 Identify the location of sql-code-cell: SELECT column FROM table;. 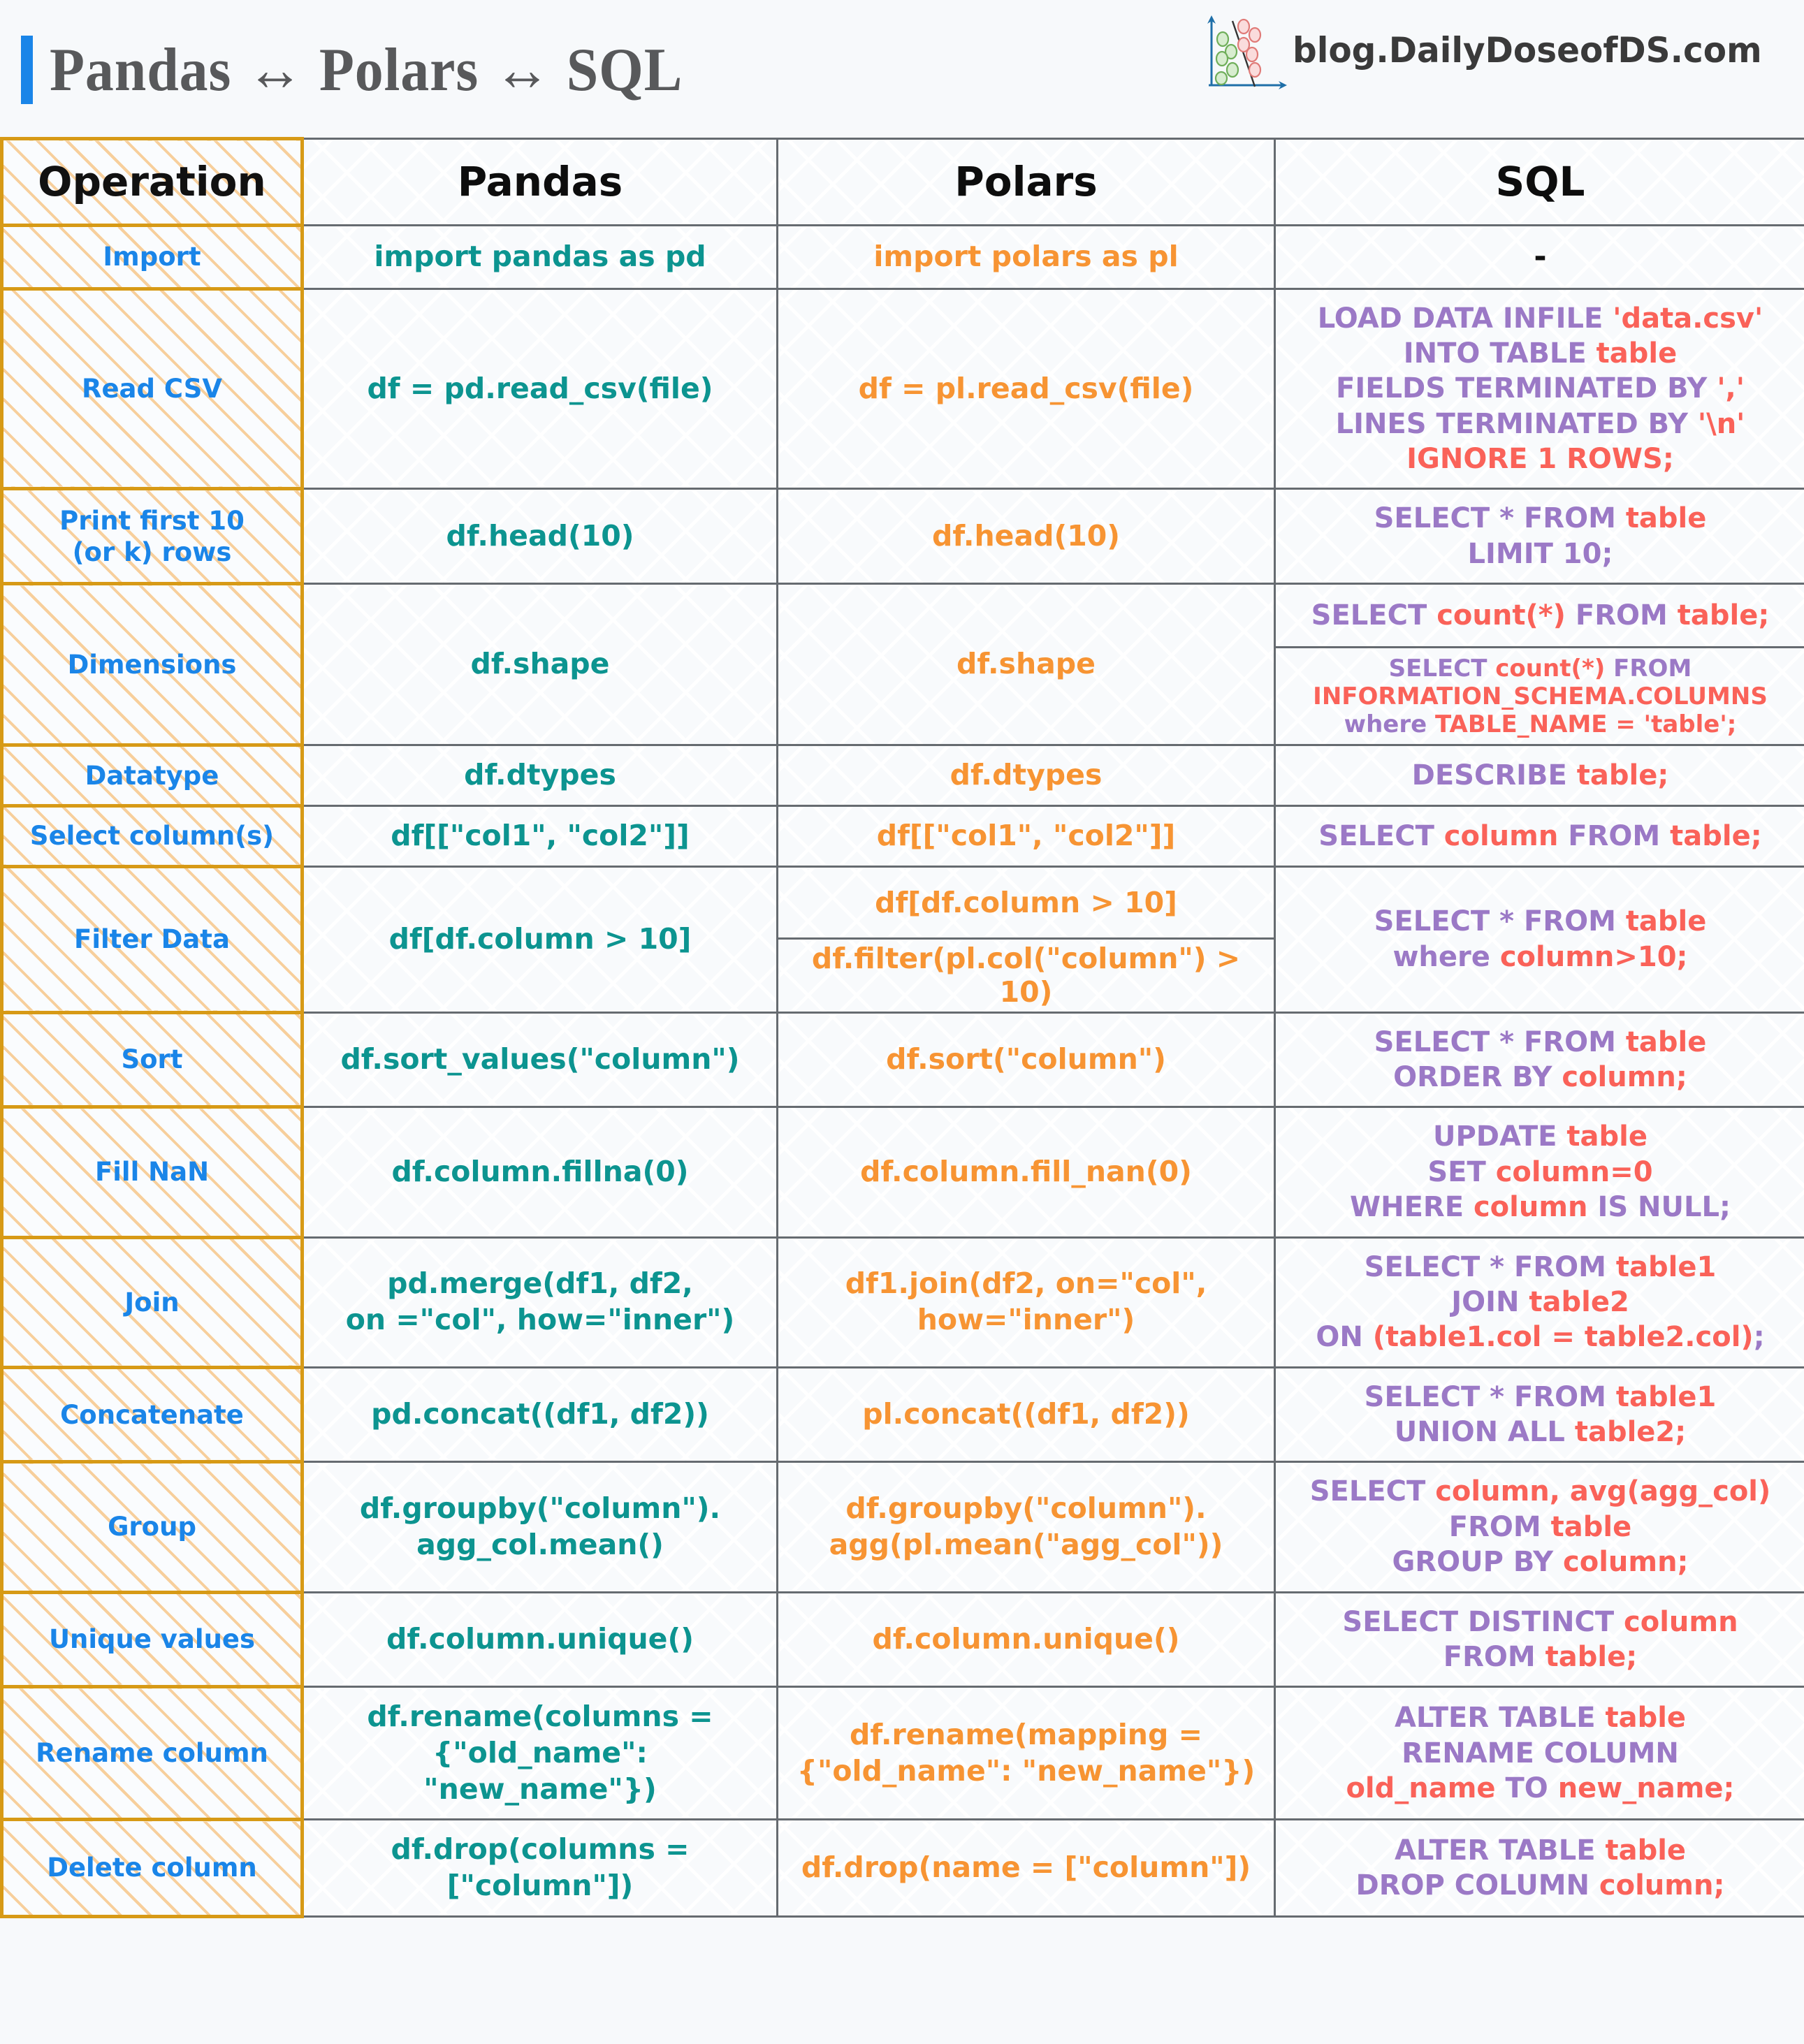
(1539, 836).